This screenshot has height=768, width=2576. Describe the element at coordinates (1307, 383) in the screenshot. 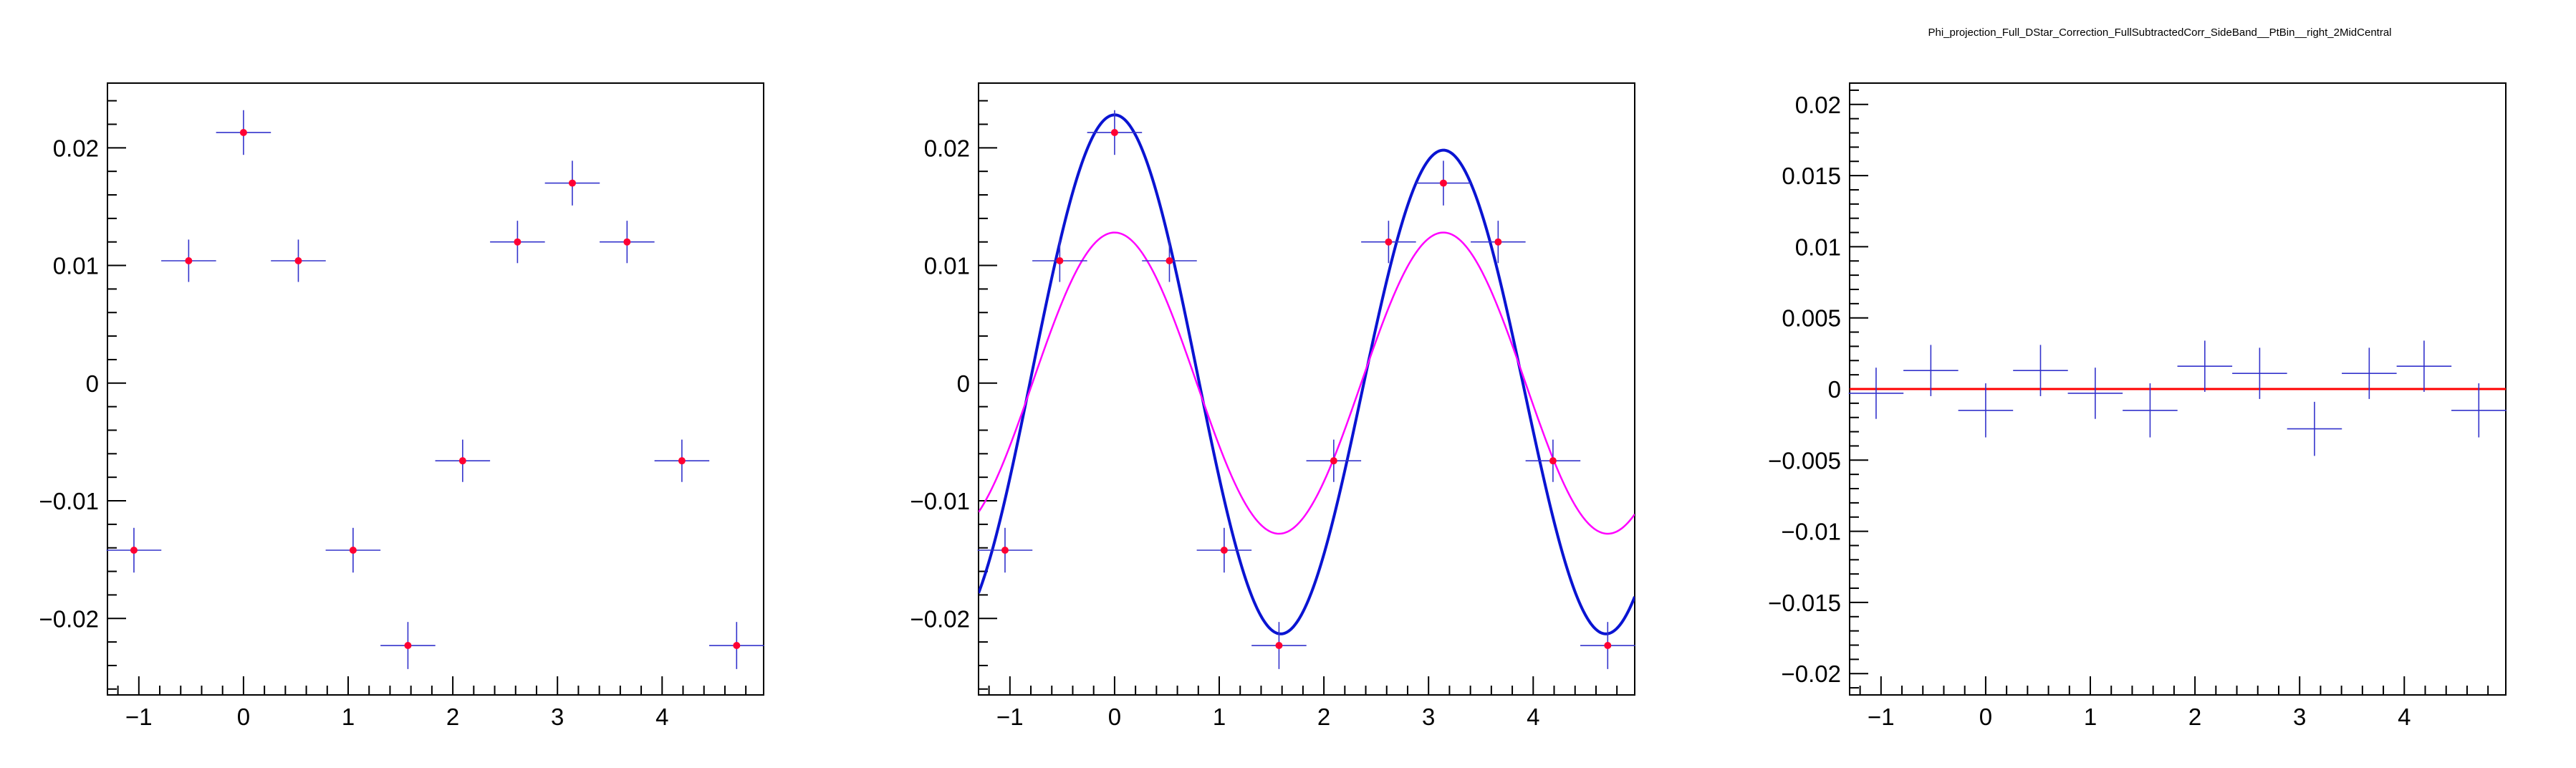

I see `component-fit-curve` at that location.